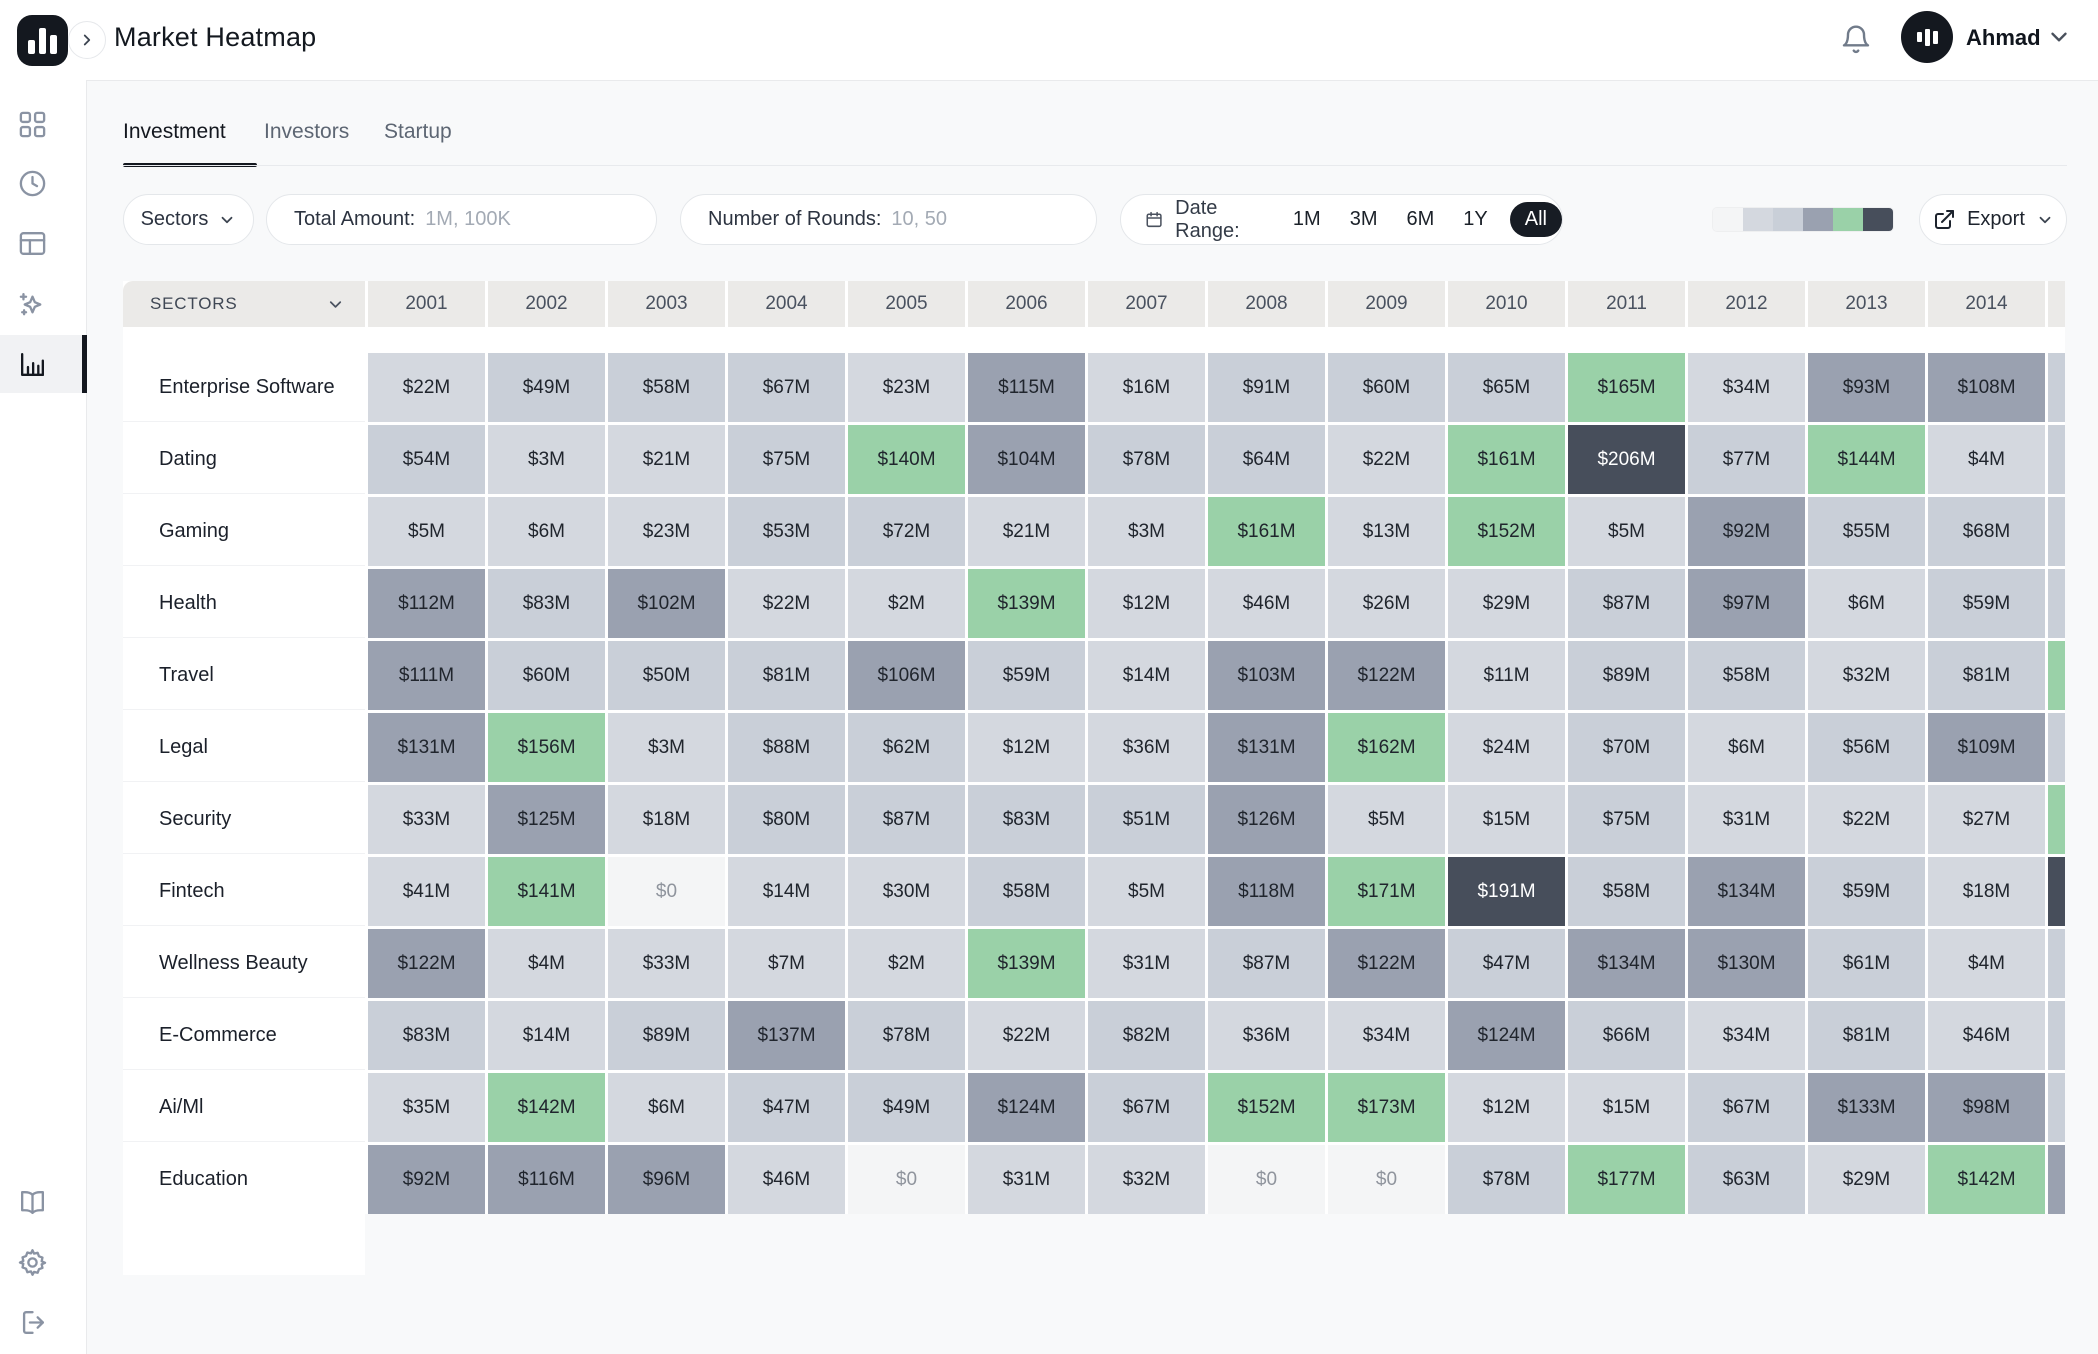  What do you see at coordinates (1146, 603) in the screenshot?
I see `heatmap-cell-health-2007: $12M` at bounding box center [1146, 603].